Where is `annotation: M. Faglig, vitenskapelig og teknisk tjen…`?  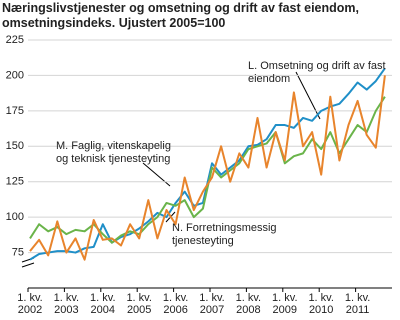
annotation: M. Faglig, vitenskapelig og teknisk tjen… is located at coordinates (113, 152).